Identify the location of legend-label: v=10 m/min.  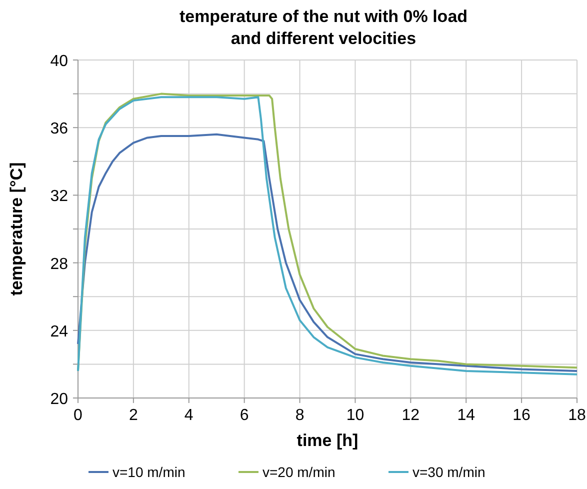
(149, 472).